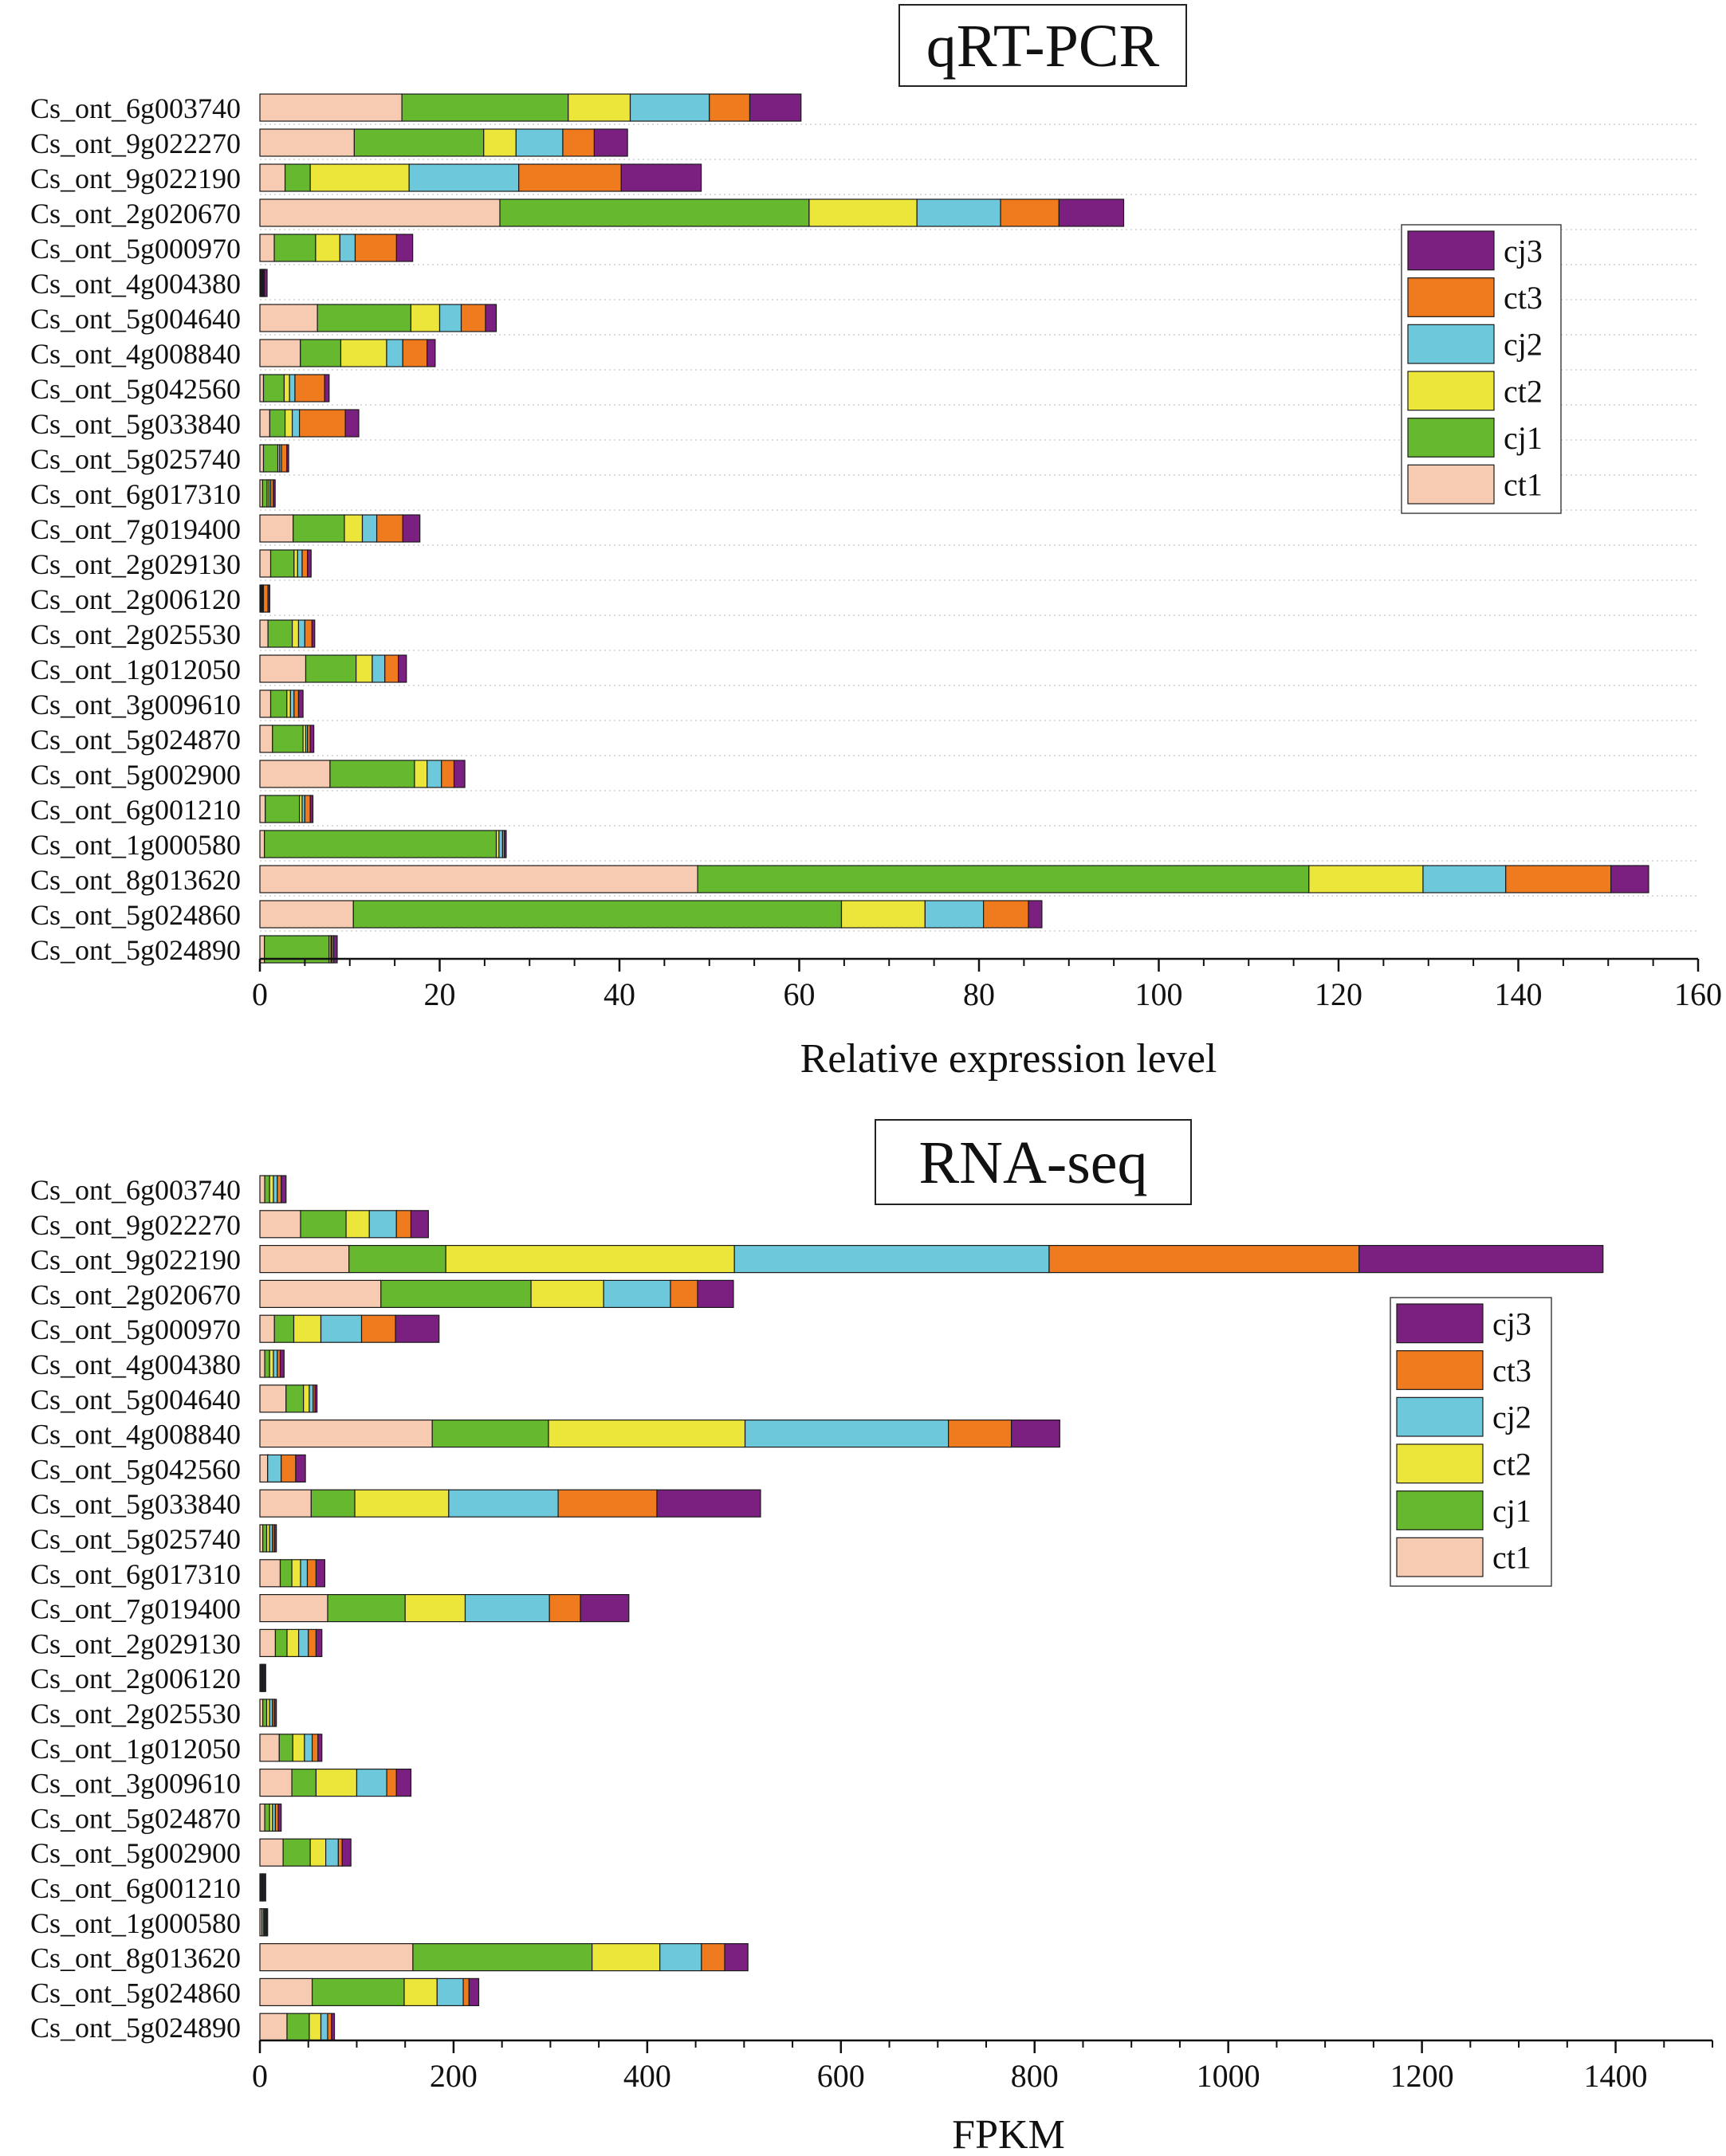  I want to click on legend-label-cj3: cj3, so click(1511, 1323).